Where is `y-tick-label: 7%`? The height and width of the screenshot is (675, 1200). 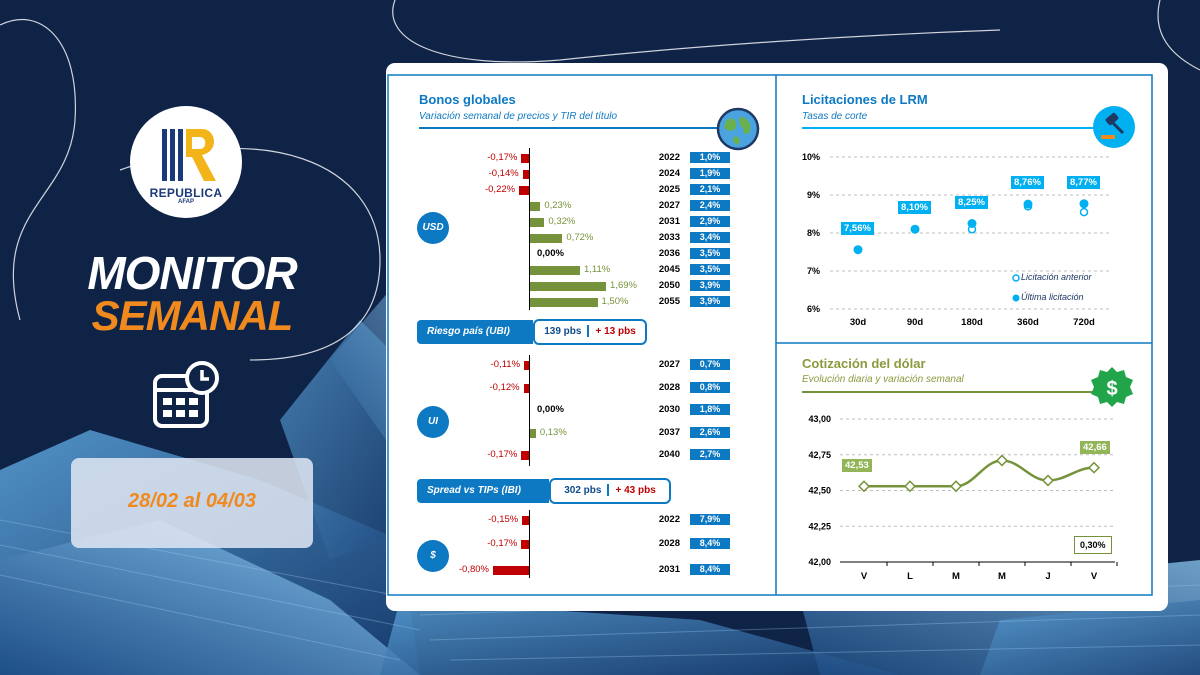
y-tick-label: 7% is located at coordinates (813, 271).